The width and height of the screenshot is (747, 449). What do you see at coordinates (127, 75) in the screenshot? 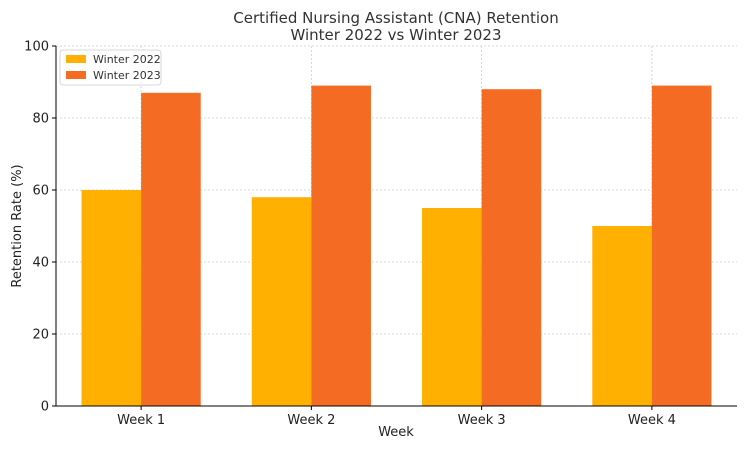
I see `legend-label-winter-2023: Winter 2023` at bounding box center [127, 75].